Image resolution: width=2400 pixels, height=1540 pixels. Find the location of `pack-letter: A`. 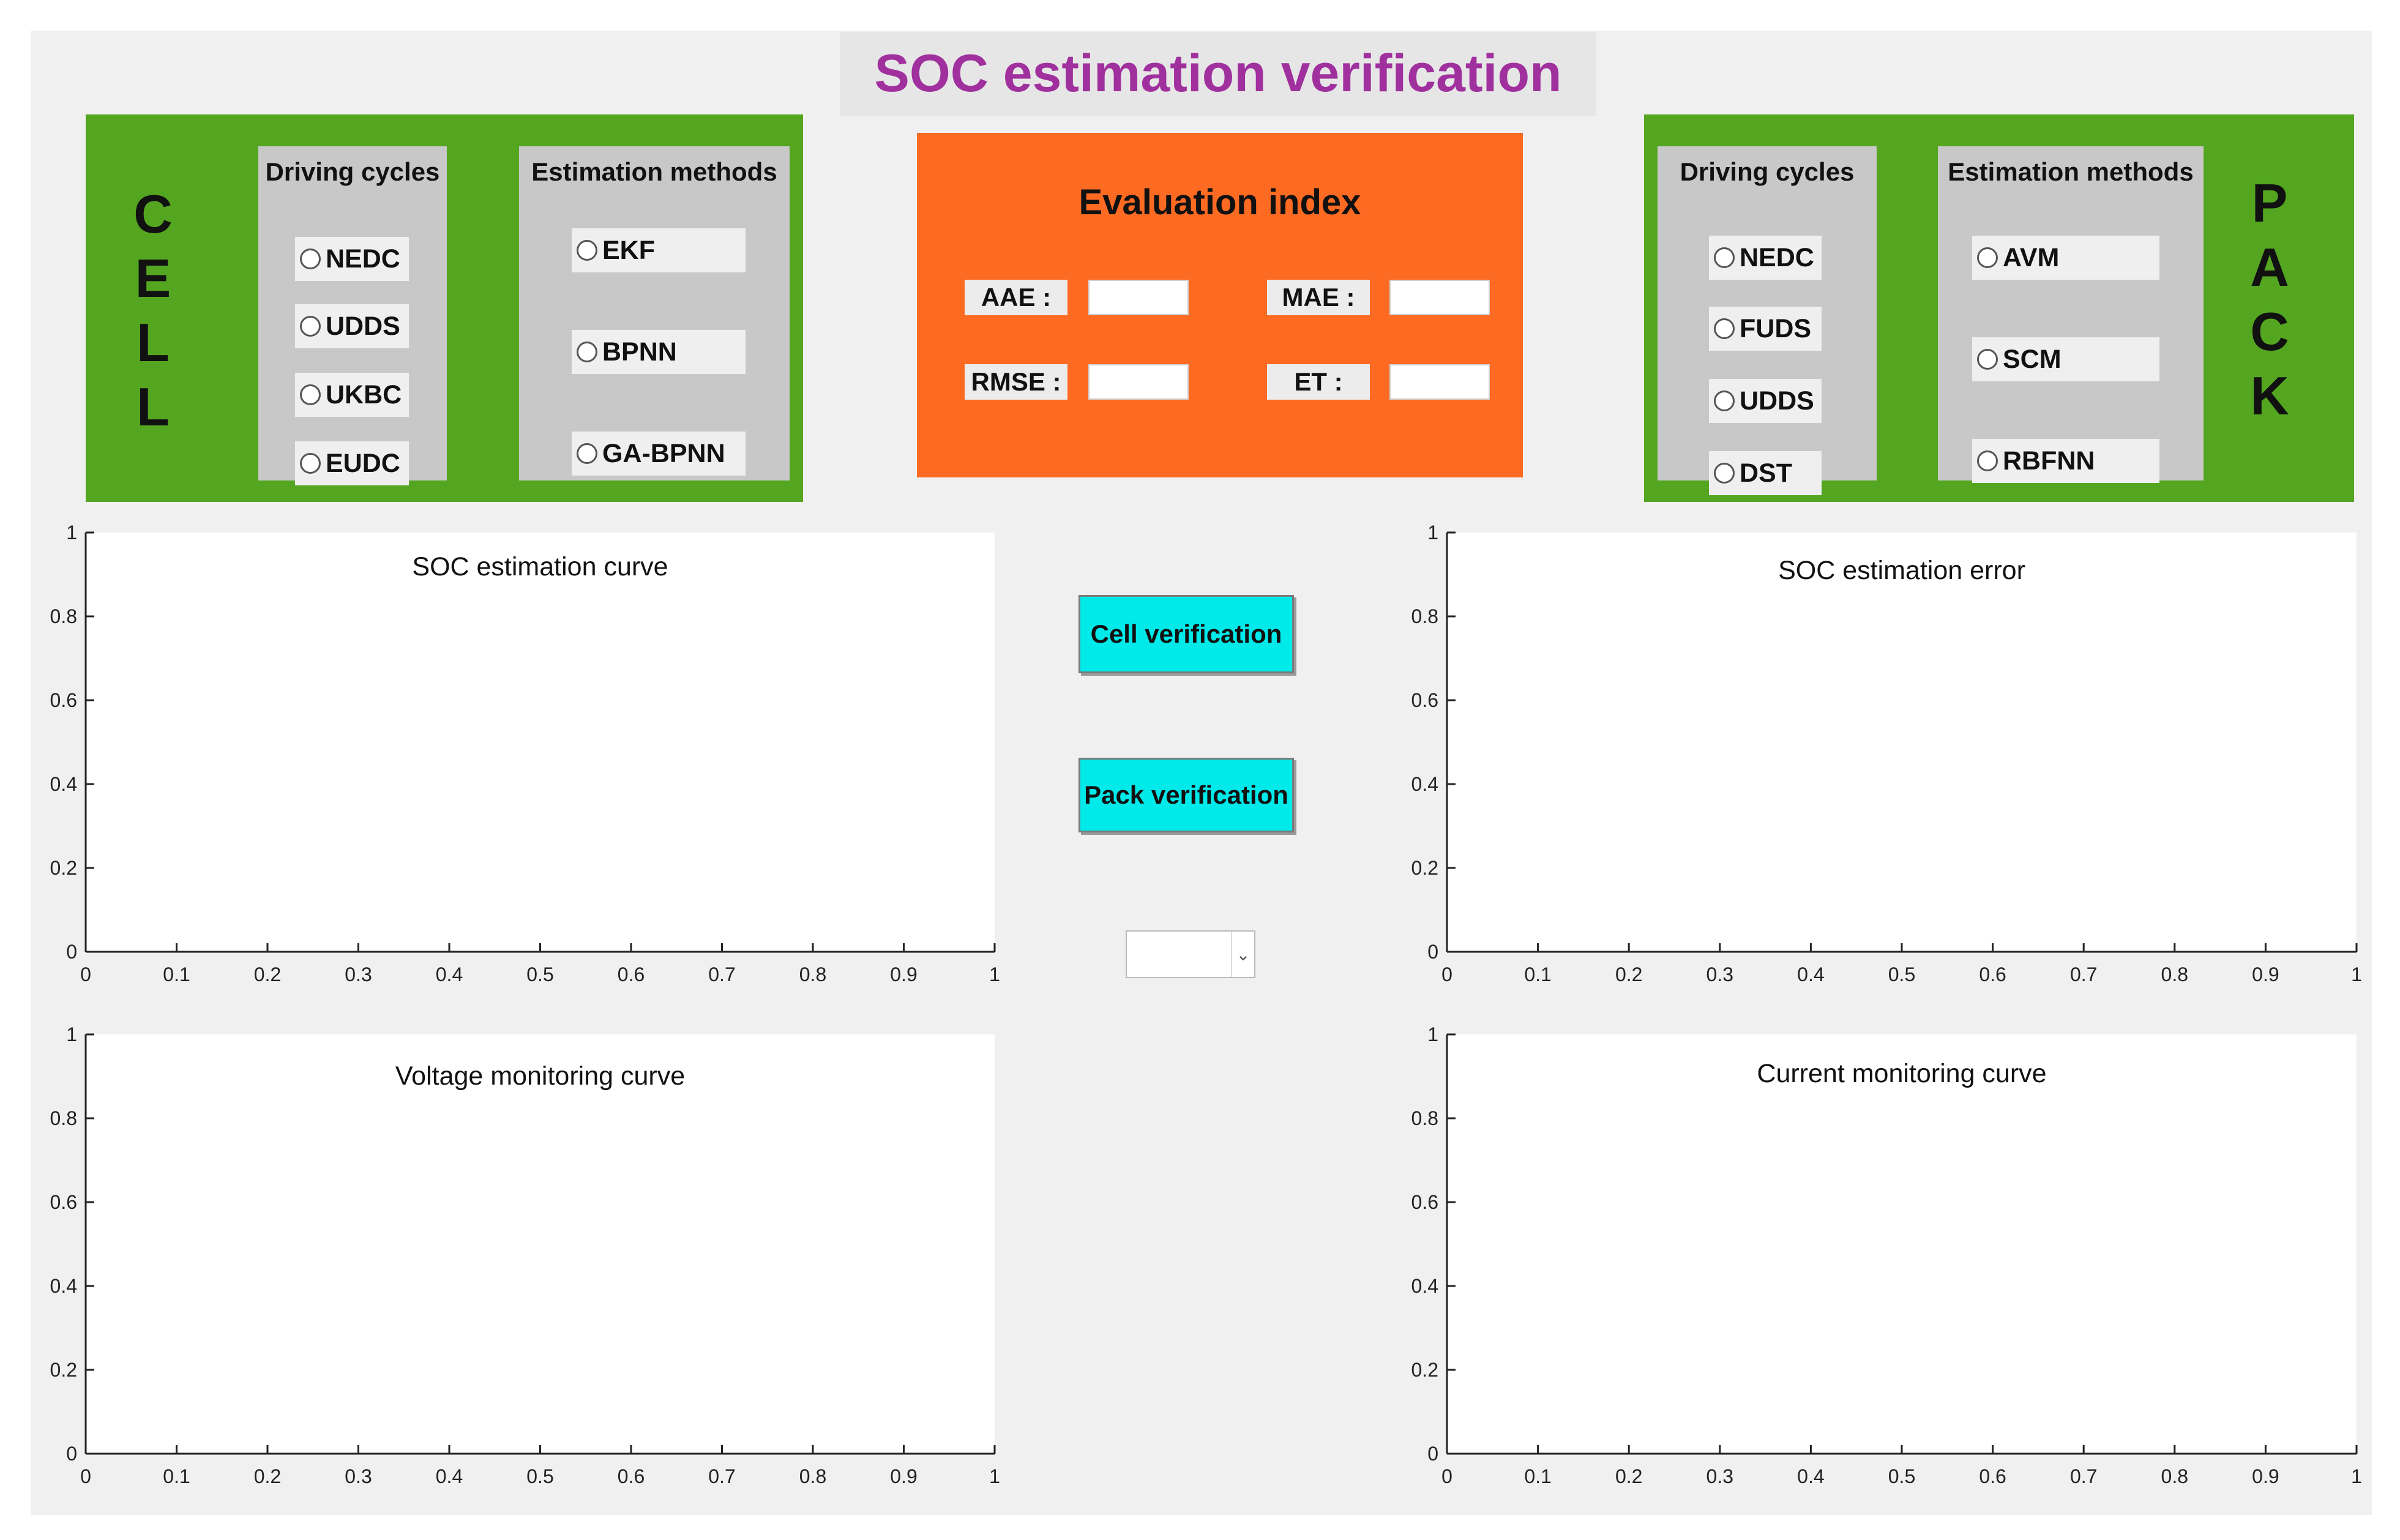

pack-letter: A is located at coordinates (2269, 267).